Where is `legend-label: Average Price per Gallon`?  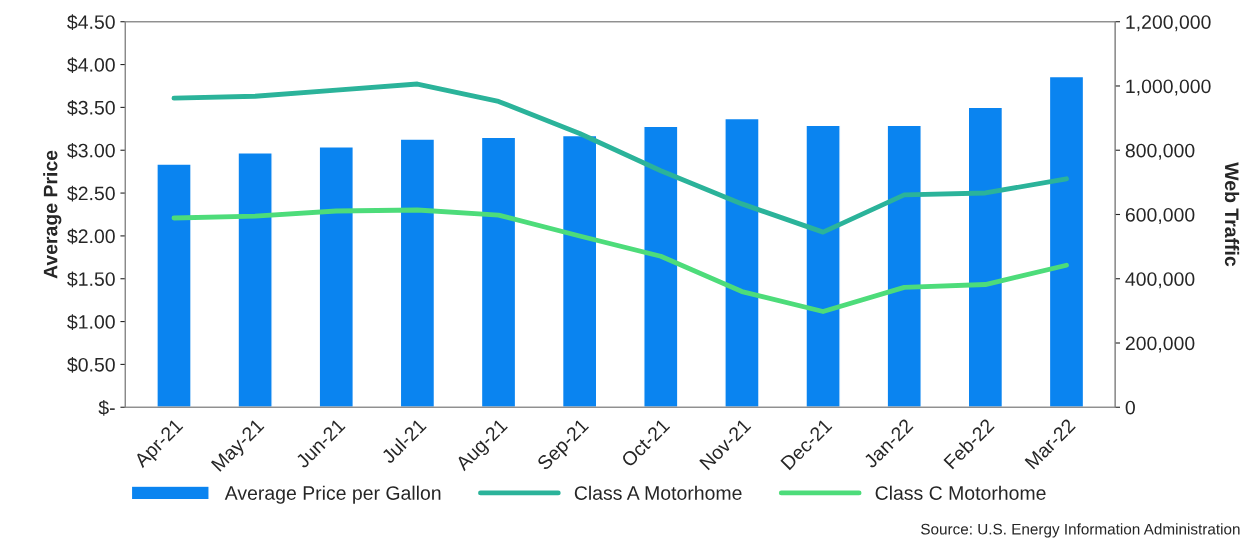
legend-label: Average Price per Gallon is located at coordinates (332, 494).